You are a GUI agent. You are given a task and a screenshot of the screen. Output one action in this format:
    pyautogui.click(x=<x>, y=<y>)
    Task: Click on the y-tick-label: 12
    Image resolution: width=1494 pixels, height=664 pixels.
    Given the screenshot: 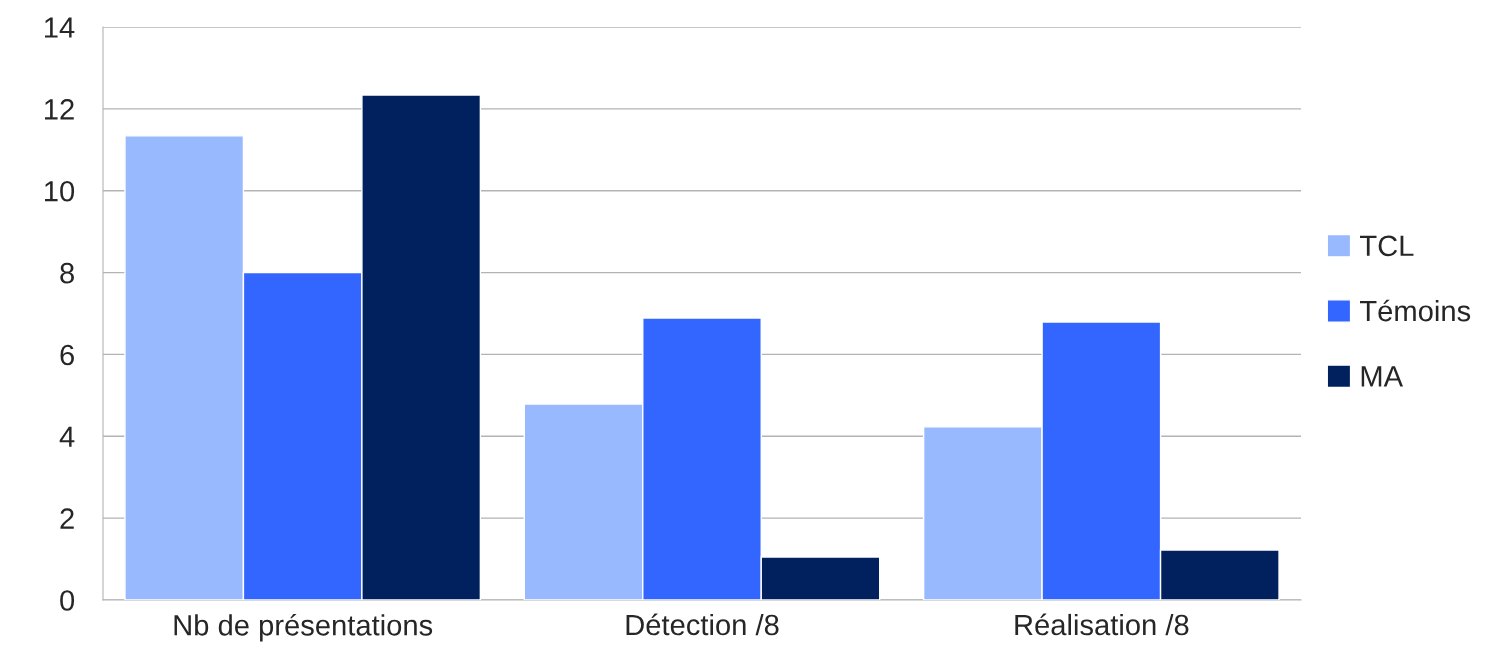 What is the action you would take?
    pyautogui.click(x=59, y=109)
    